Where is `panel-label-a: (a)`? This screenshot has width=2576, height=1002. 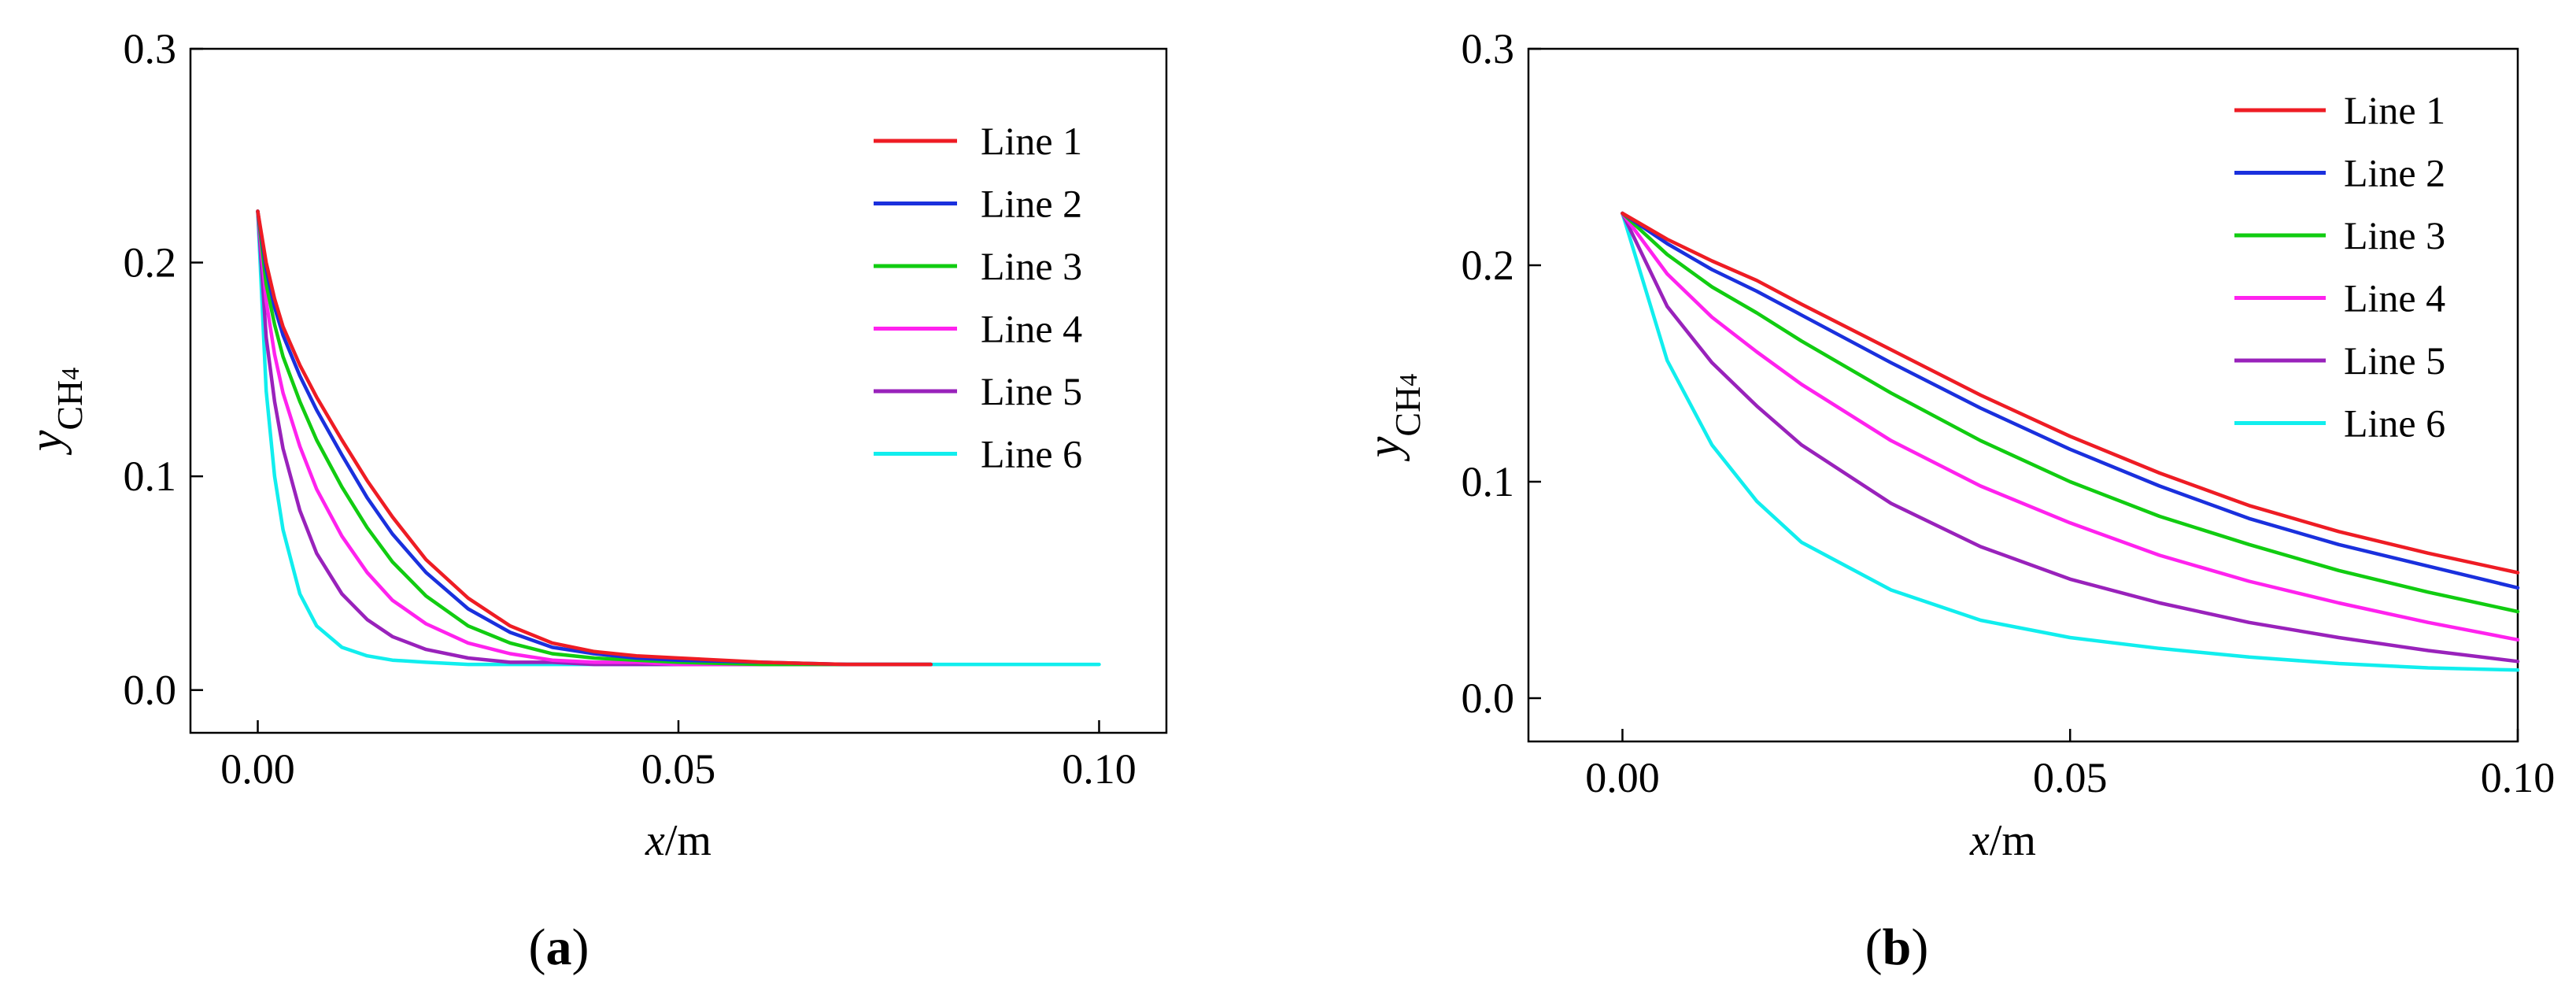 panel-label-a: (a) is located at coordinates (559, 947).